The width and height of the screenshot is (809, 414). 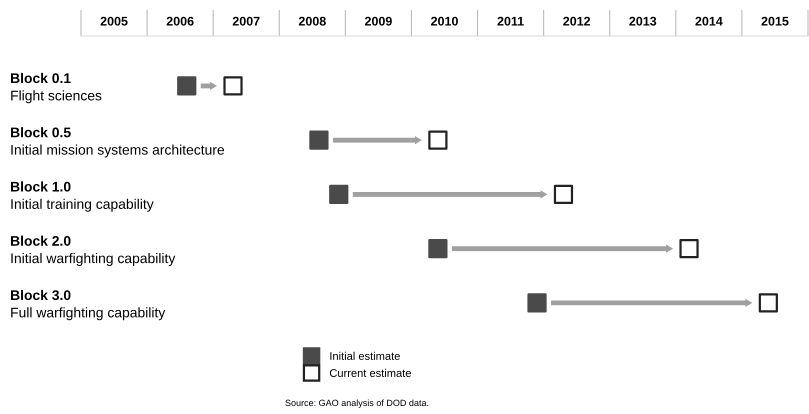 I want to click on x-tick-label: 2014, so click(x=709, y=21).